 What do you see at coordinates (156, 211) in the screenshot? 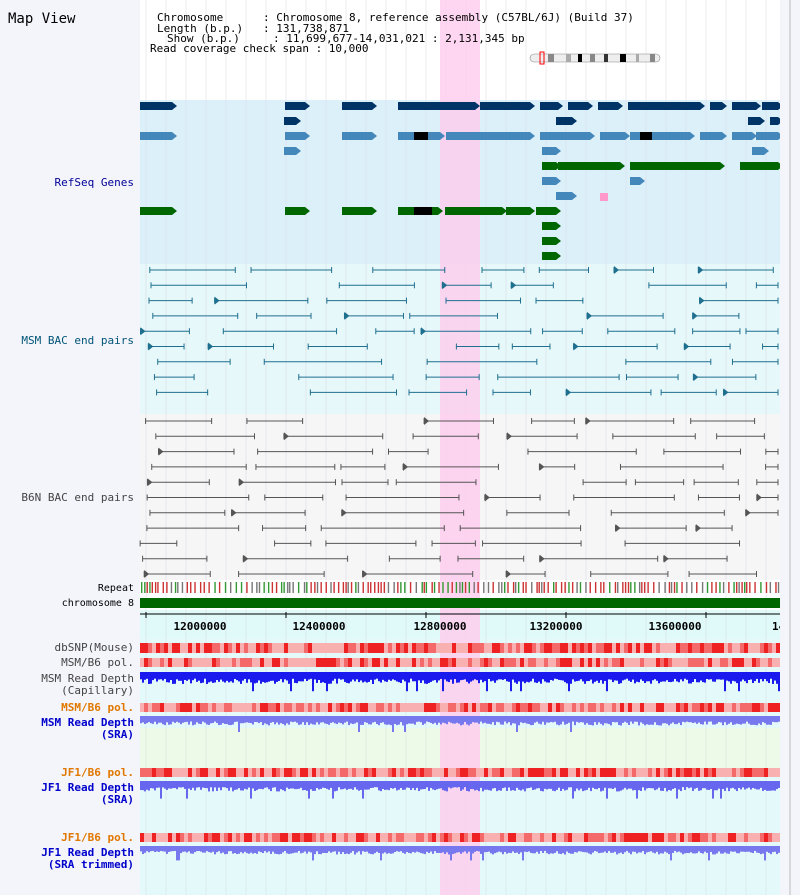
I see `gene-feature` at bounding box center [156, 211].